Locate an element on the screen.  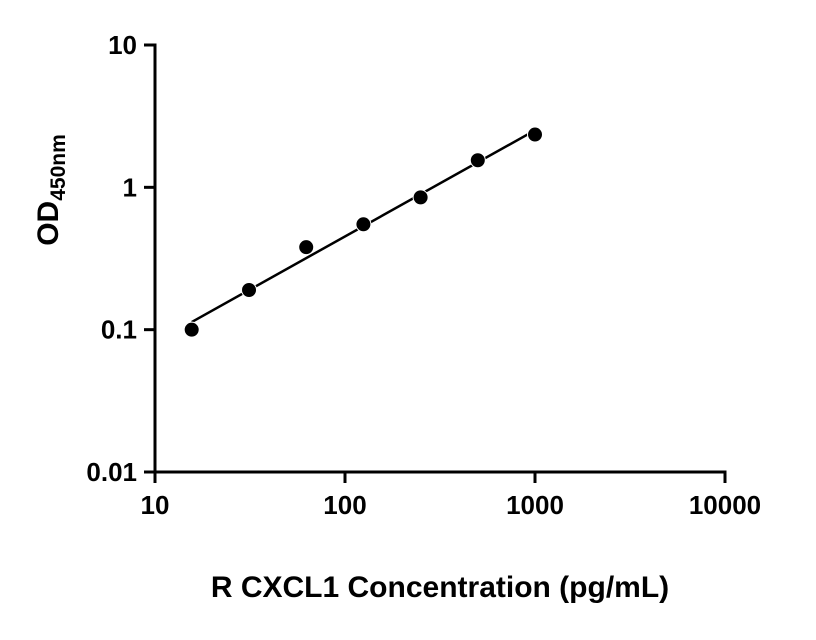
y-axis-title-main: OD is located at coordinates (48, 223).